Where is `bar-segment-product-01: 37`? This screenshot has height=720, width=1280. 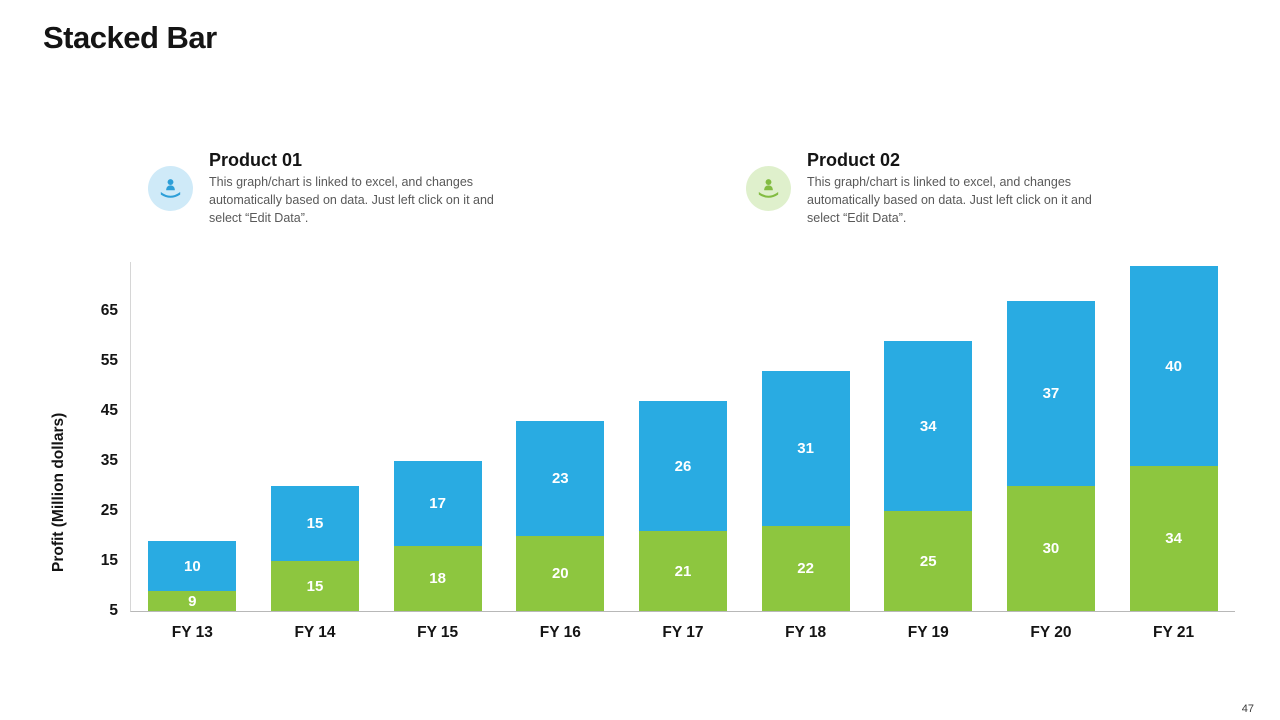 bar-segment-product-01: 37 is located at coordinates (1050, 393).